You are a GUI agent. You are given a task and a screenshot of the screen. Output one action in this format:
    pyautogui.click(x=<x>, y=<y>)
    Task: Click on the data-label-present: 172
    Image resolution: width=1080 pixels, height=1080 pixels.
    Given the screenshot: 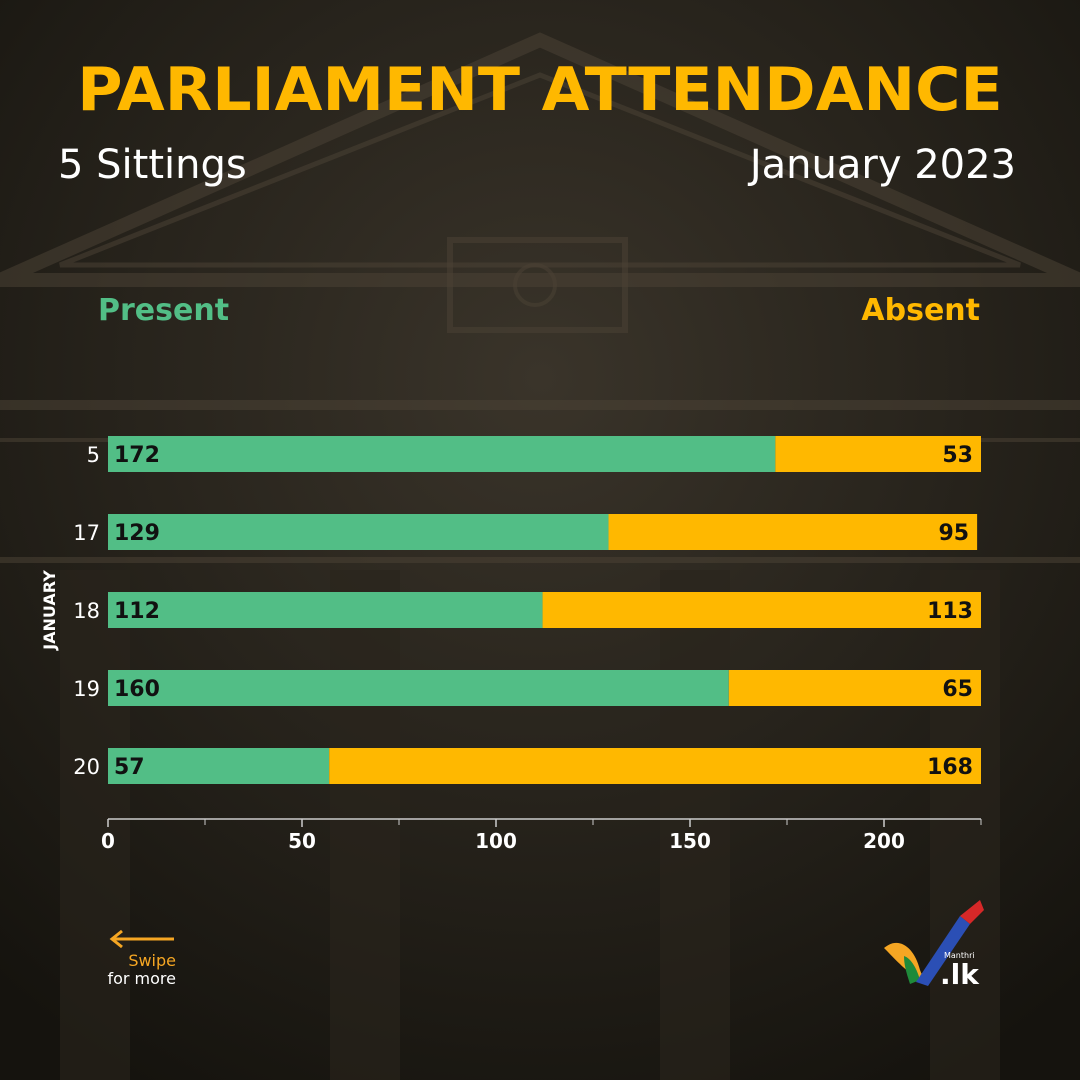 What is the action you would take?
    pyautogui.click(x=137, y=455)
    